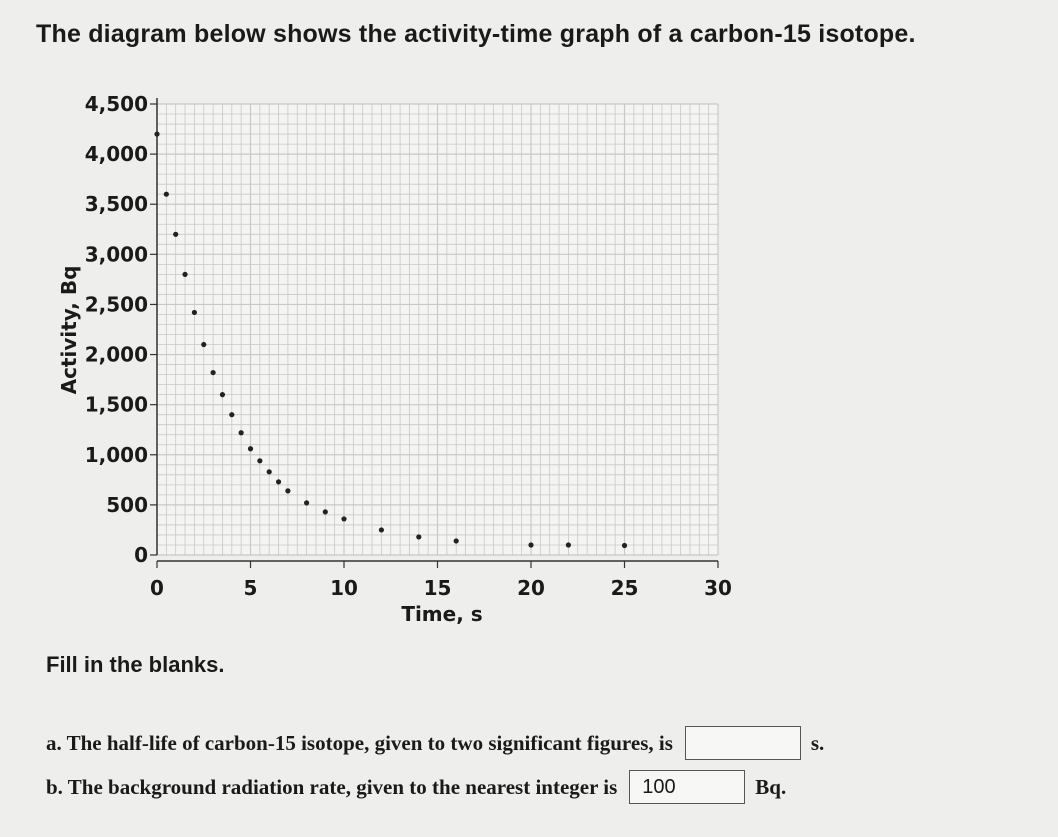 Image resolution: width=1058 pixels, height=837 pixels. I want to click on y-tick-label: 2,500, so click(116, 304).